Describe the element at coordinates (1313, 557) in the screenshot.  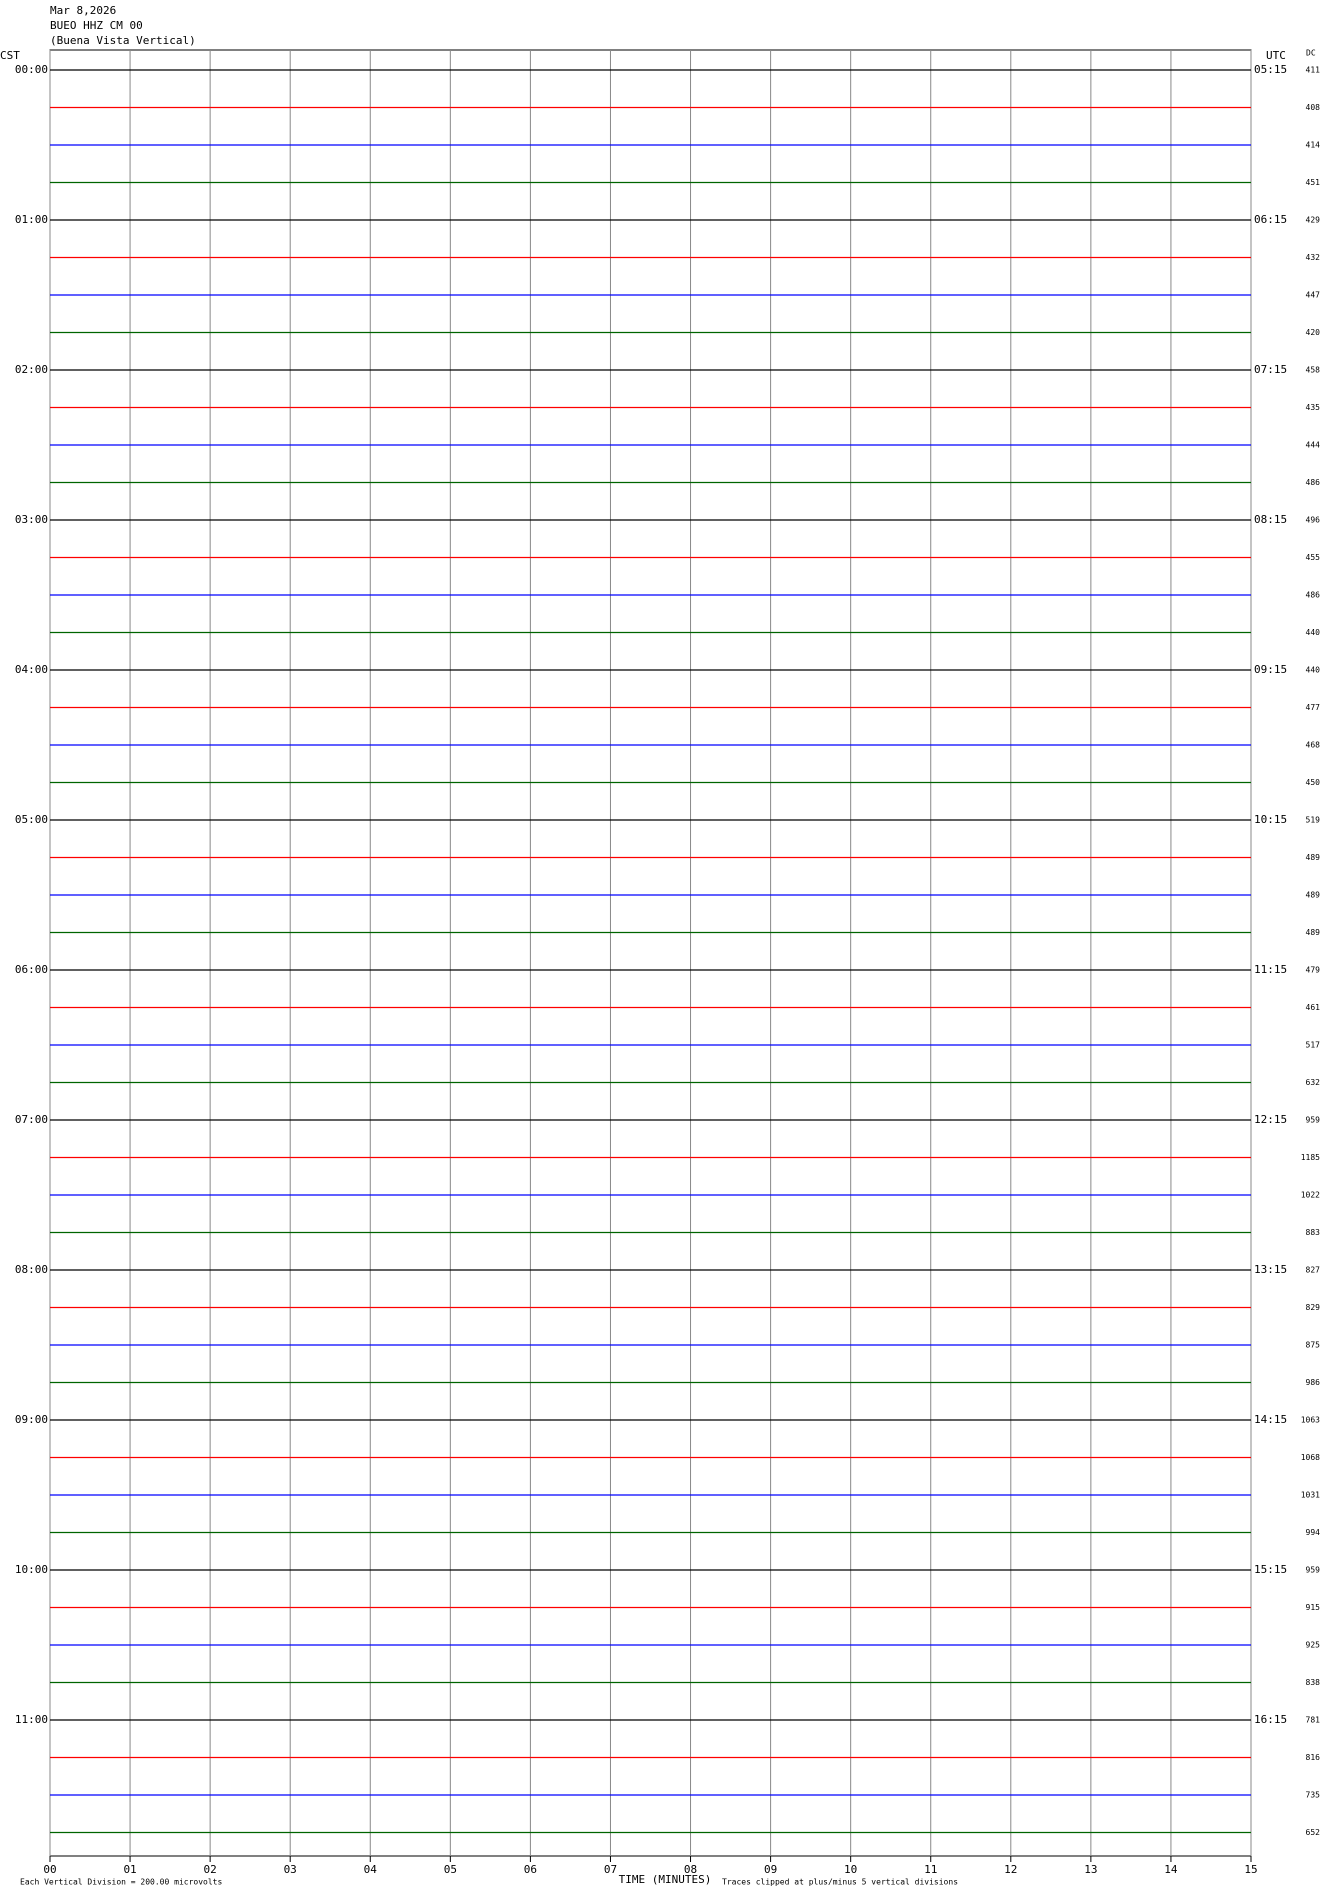
I see `dc-value: 455` at that location.